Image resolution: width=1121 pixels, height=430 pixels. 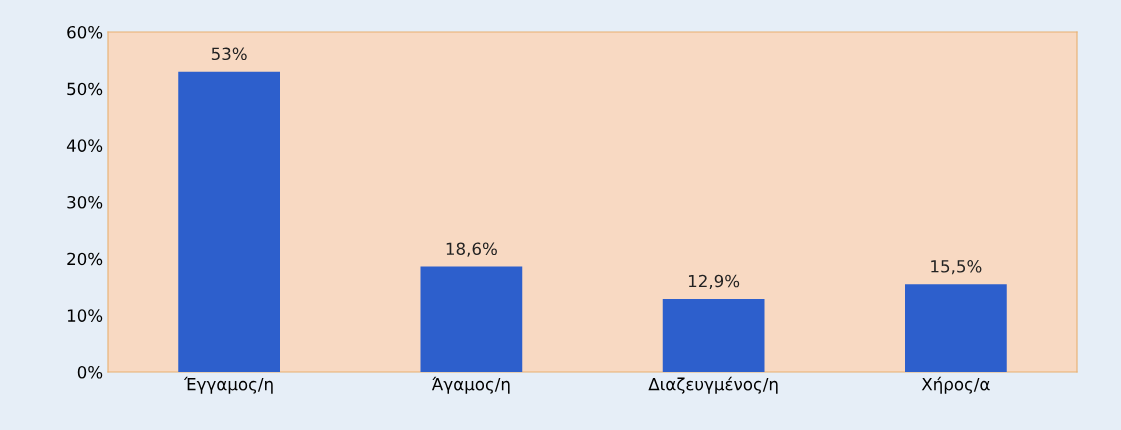 I want to click on data-label: 53%, so click(x=229, y=54).